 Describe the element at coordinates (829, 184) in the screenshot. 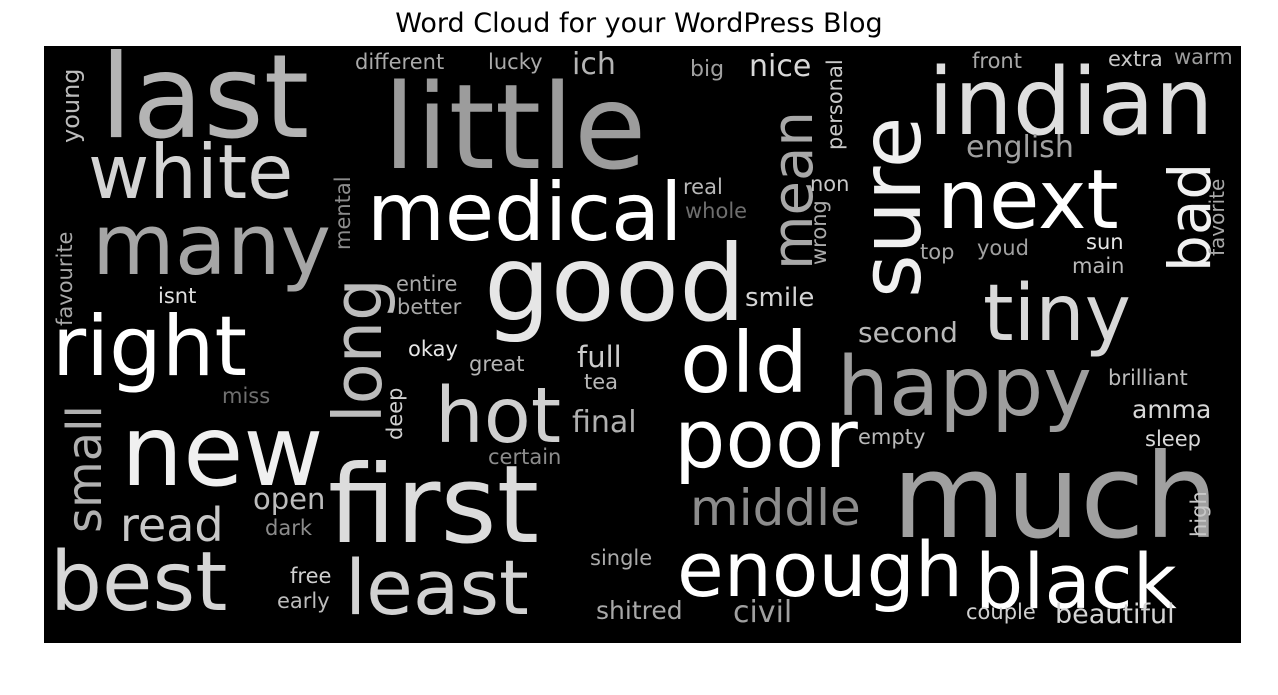

I see `word-non: non` at that location.